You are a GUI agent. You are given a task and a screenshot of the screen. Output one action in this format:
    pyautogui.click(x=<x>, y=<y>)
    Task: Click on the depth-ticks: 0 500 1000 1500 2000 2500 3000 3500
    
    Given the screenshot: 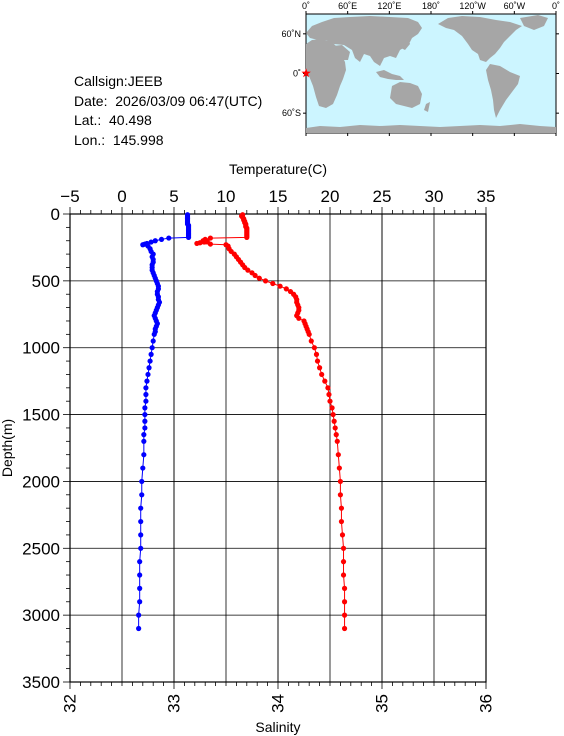 What is the action you would take?
    pyautogui.click(x=41, y=448)
    